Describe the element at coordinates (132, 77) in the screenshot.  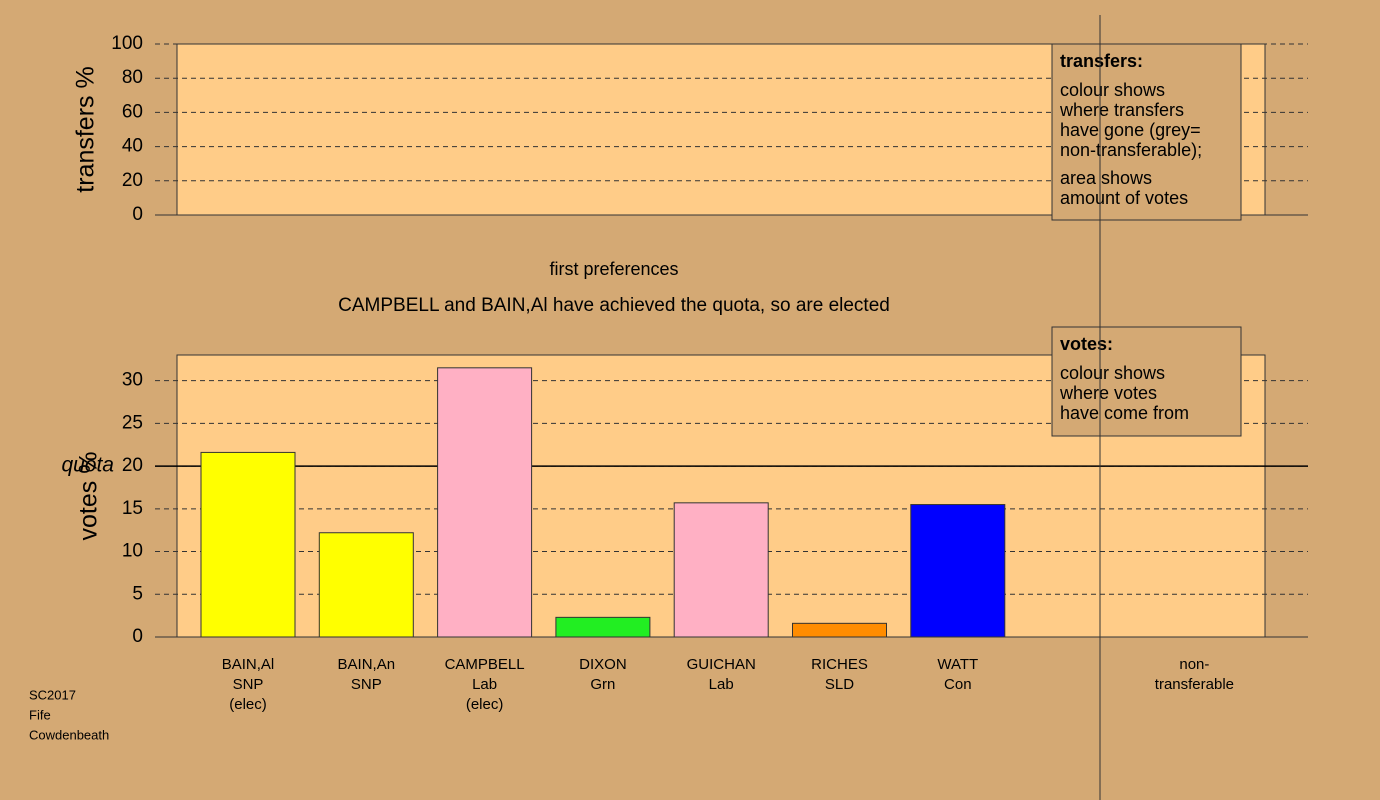
I see `y-tick-label: 80` at that location.